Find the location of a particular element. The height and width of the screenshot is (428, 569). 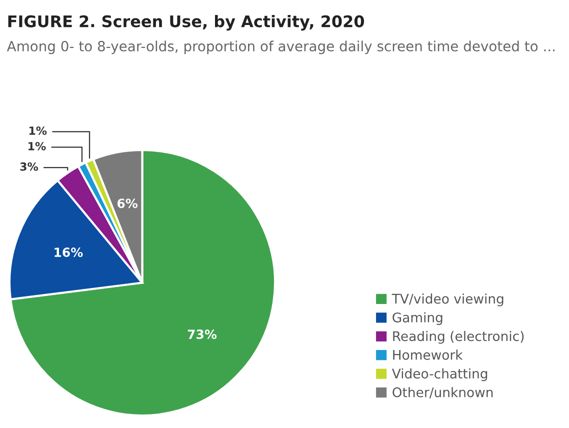

legend-label: TV/video viewing is located at coordinates (448, 300).